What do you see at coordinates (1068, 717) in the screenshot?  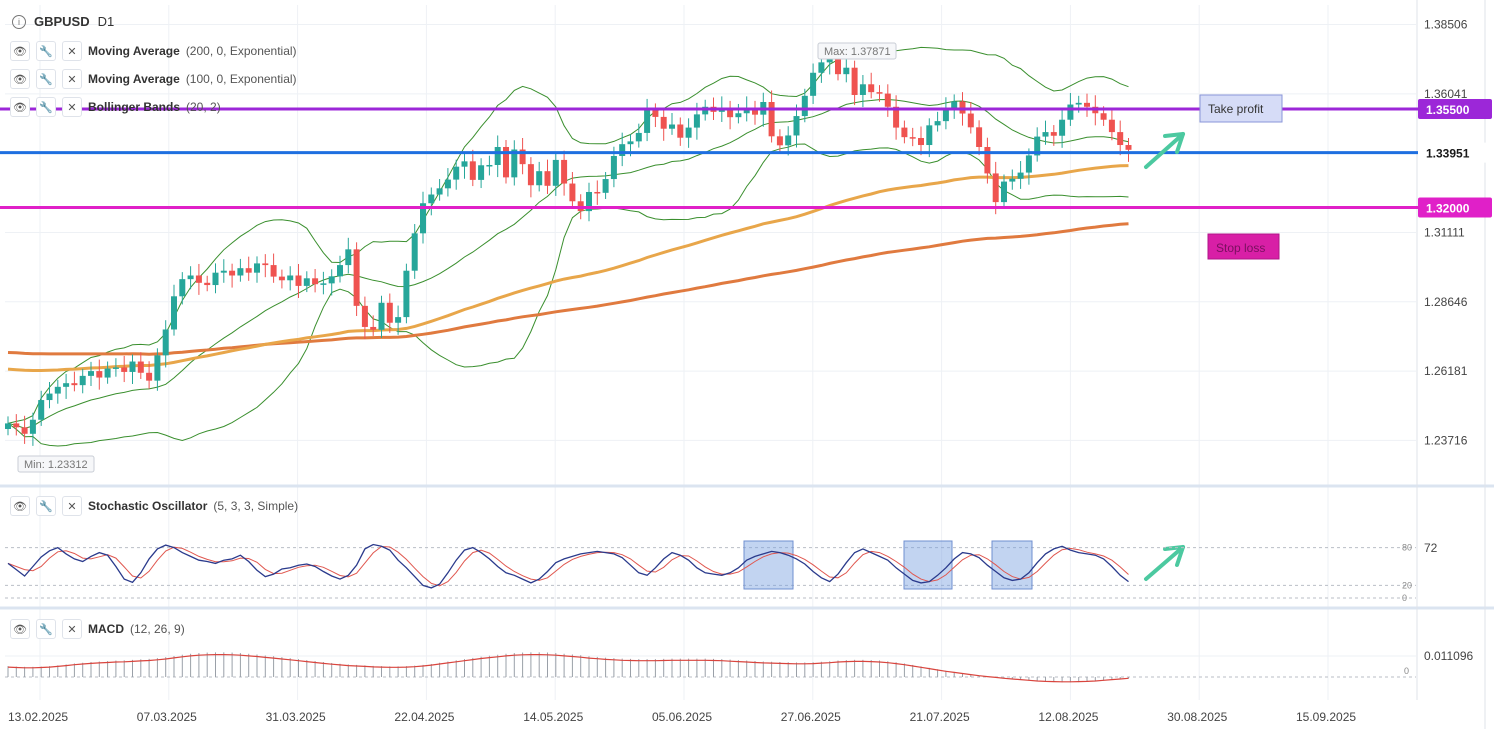 I see `x-axis-tick-label: 12.08.2025` at bounding box center [1068, 717].